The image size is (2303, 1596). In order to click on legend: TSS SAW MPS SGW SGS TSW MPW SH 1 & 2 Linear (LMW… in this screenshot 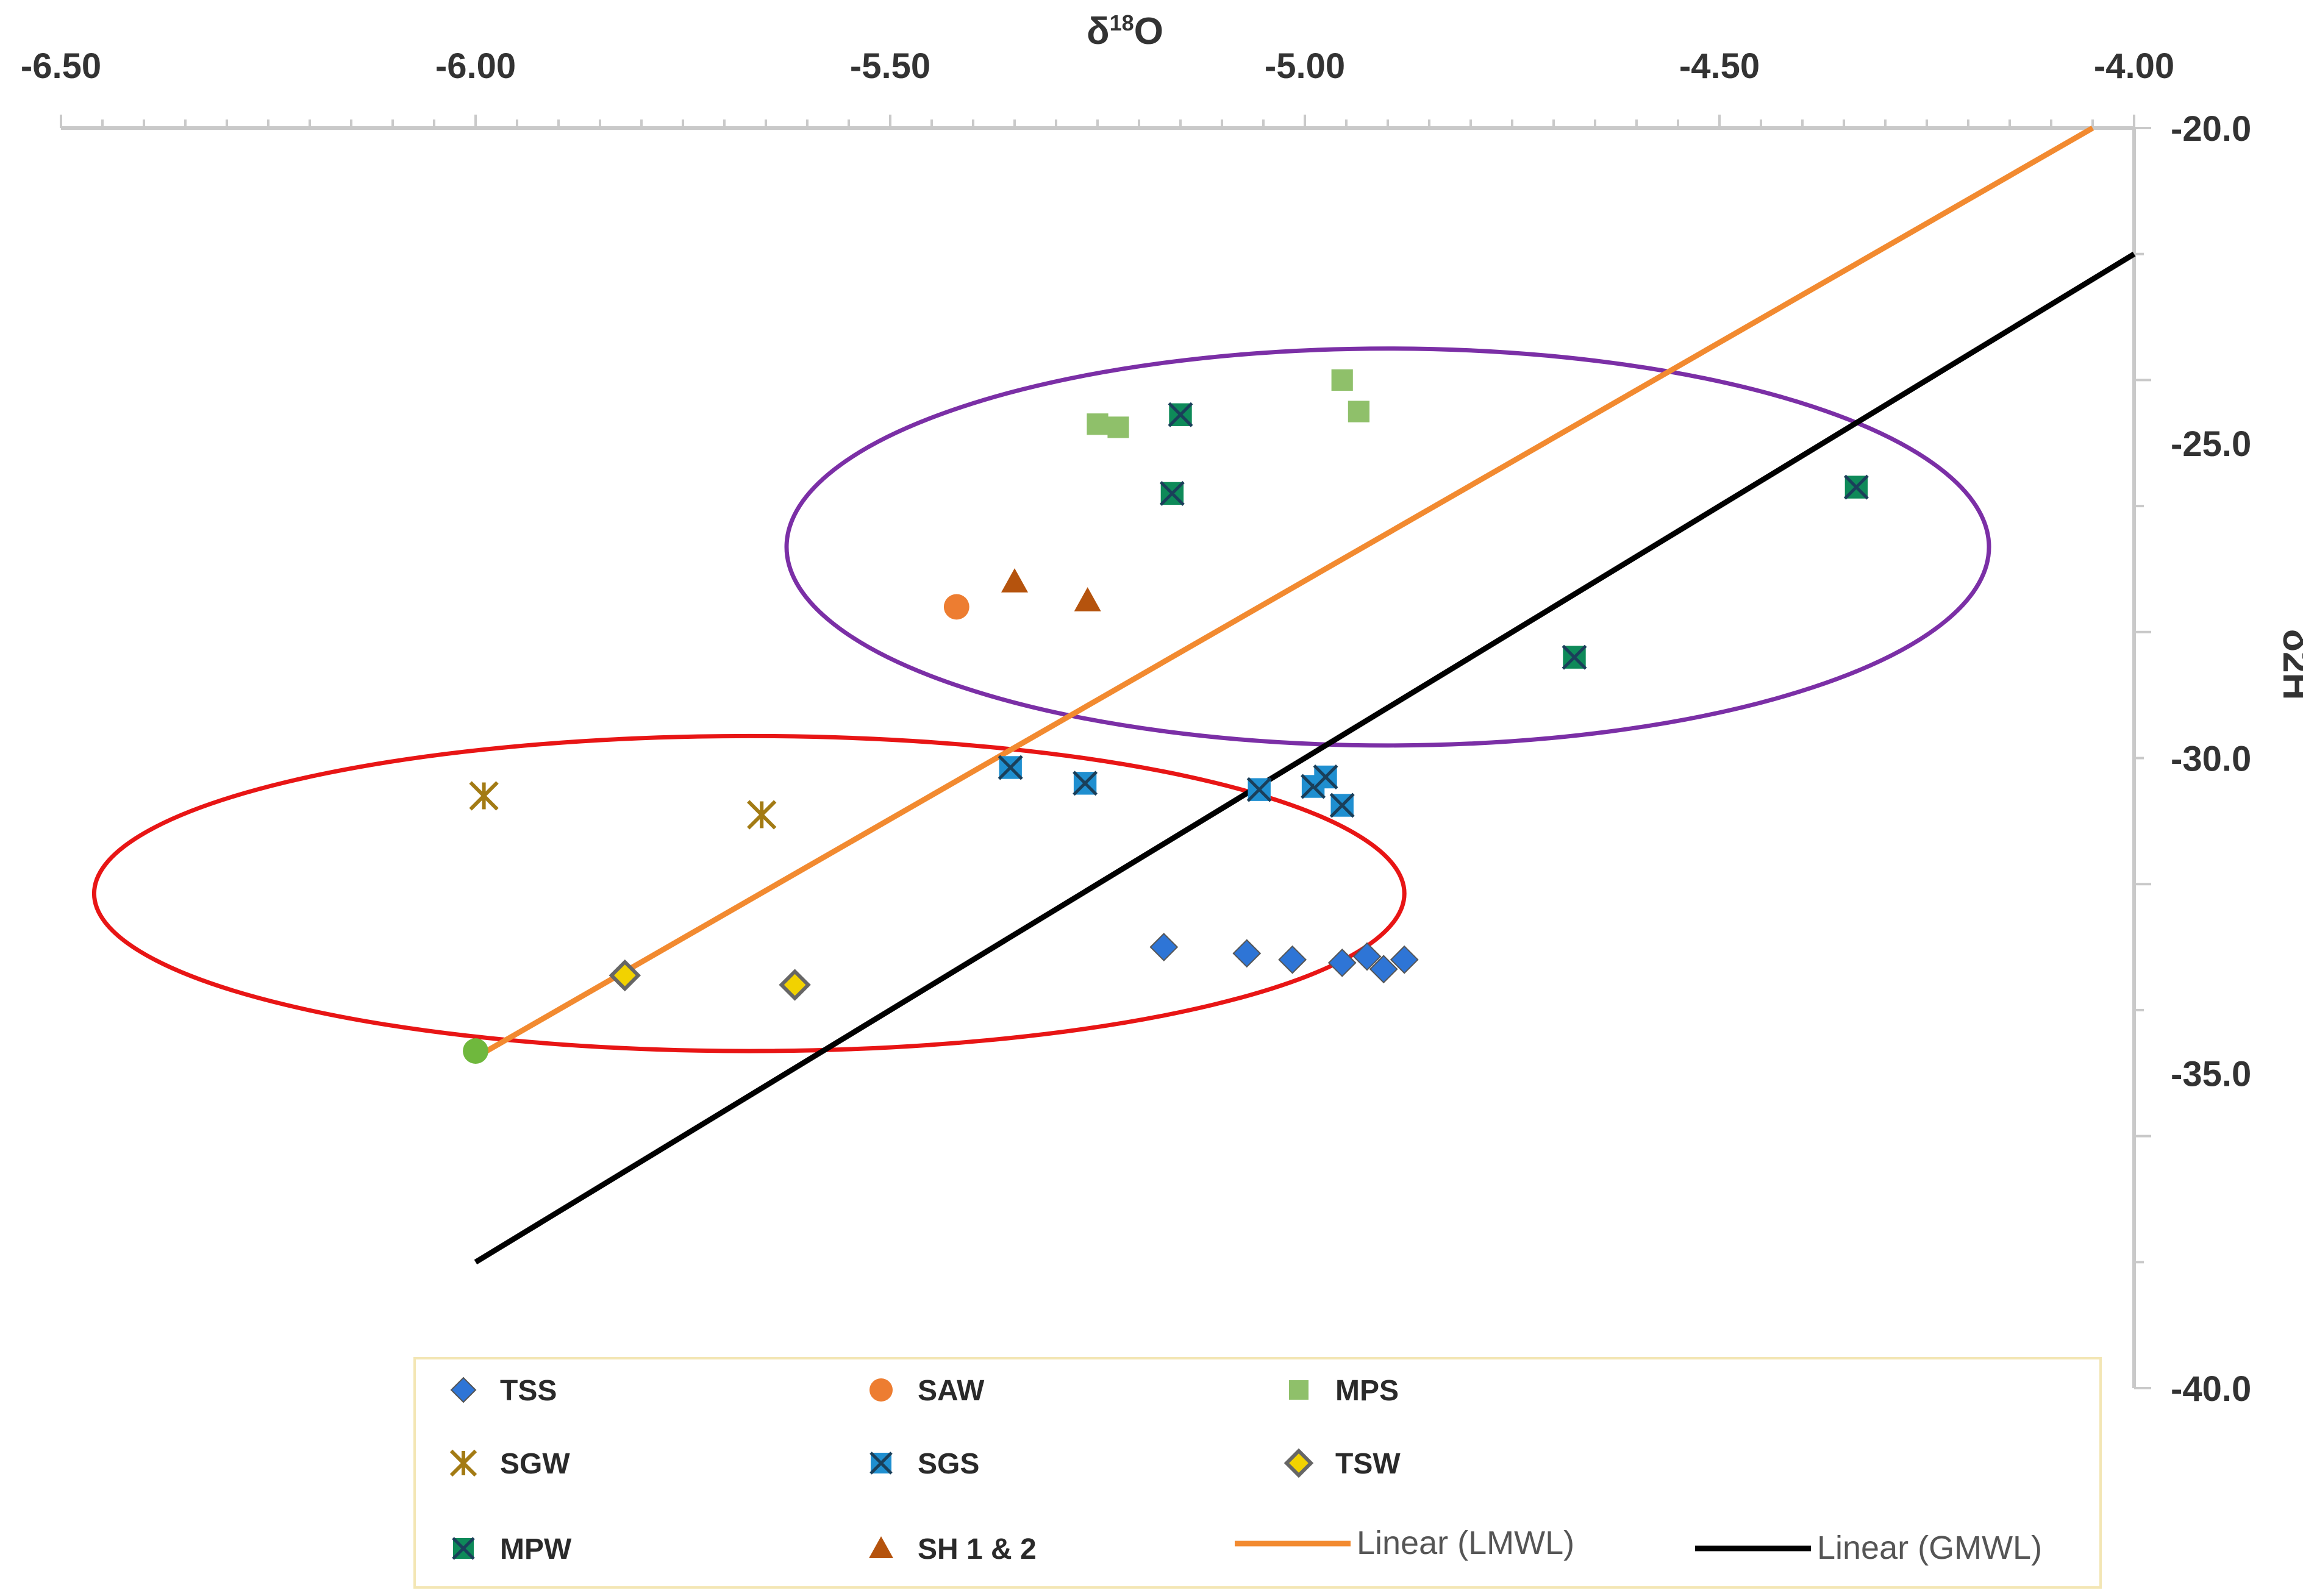, I will do `click(1257, 1473)`.